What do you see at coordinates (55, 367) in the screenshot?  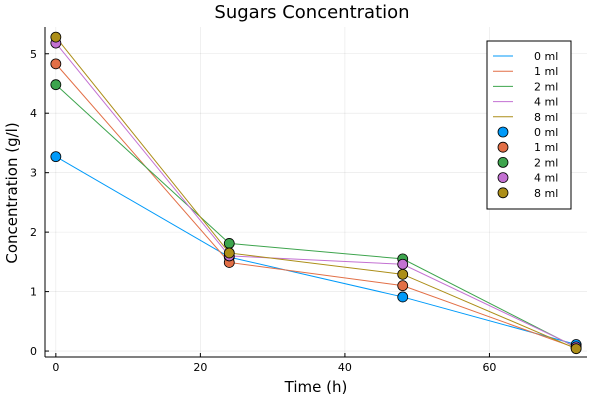 I see `x-tick-label: 0` at bounding box center [55, 367].